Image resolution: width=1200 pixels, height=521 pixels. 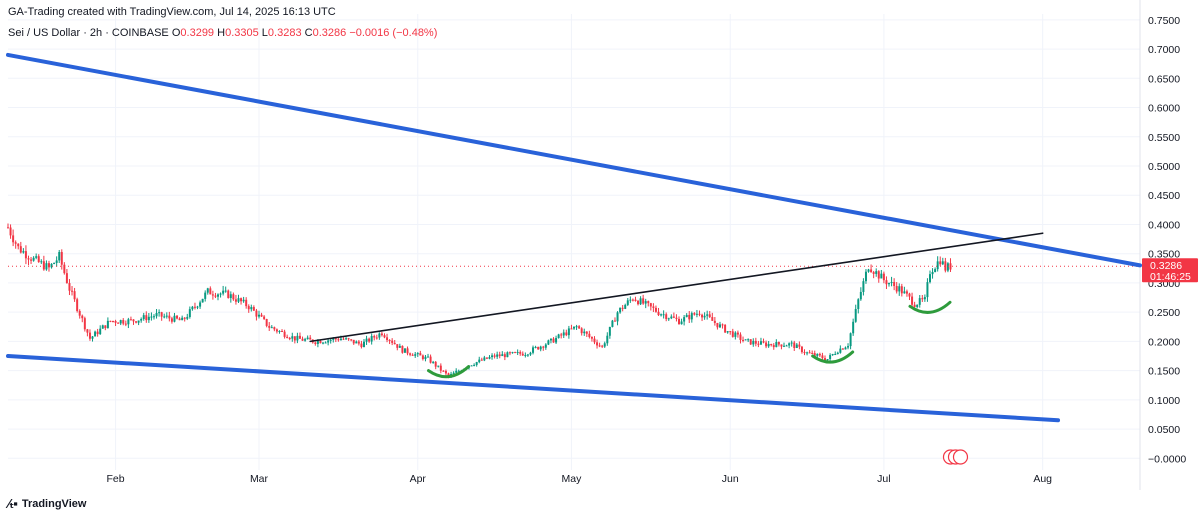 What do you see at coordinates (54, 504) in the screenshot?
I see `tradingview-logo-text: TradingView` at bounding box center [54, 504].